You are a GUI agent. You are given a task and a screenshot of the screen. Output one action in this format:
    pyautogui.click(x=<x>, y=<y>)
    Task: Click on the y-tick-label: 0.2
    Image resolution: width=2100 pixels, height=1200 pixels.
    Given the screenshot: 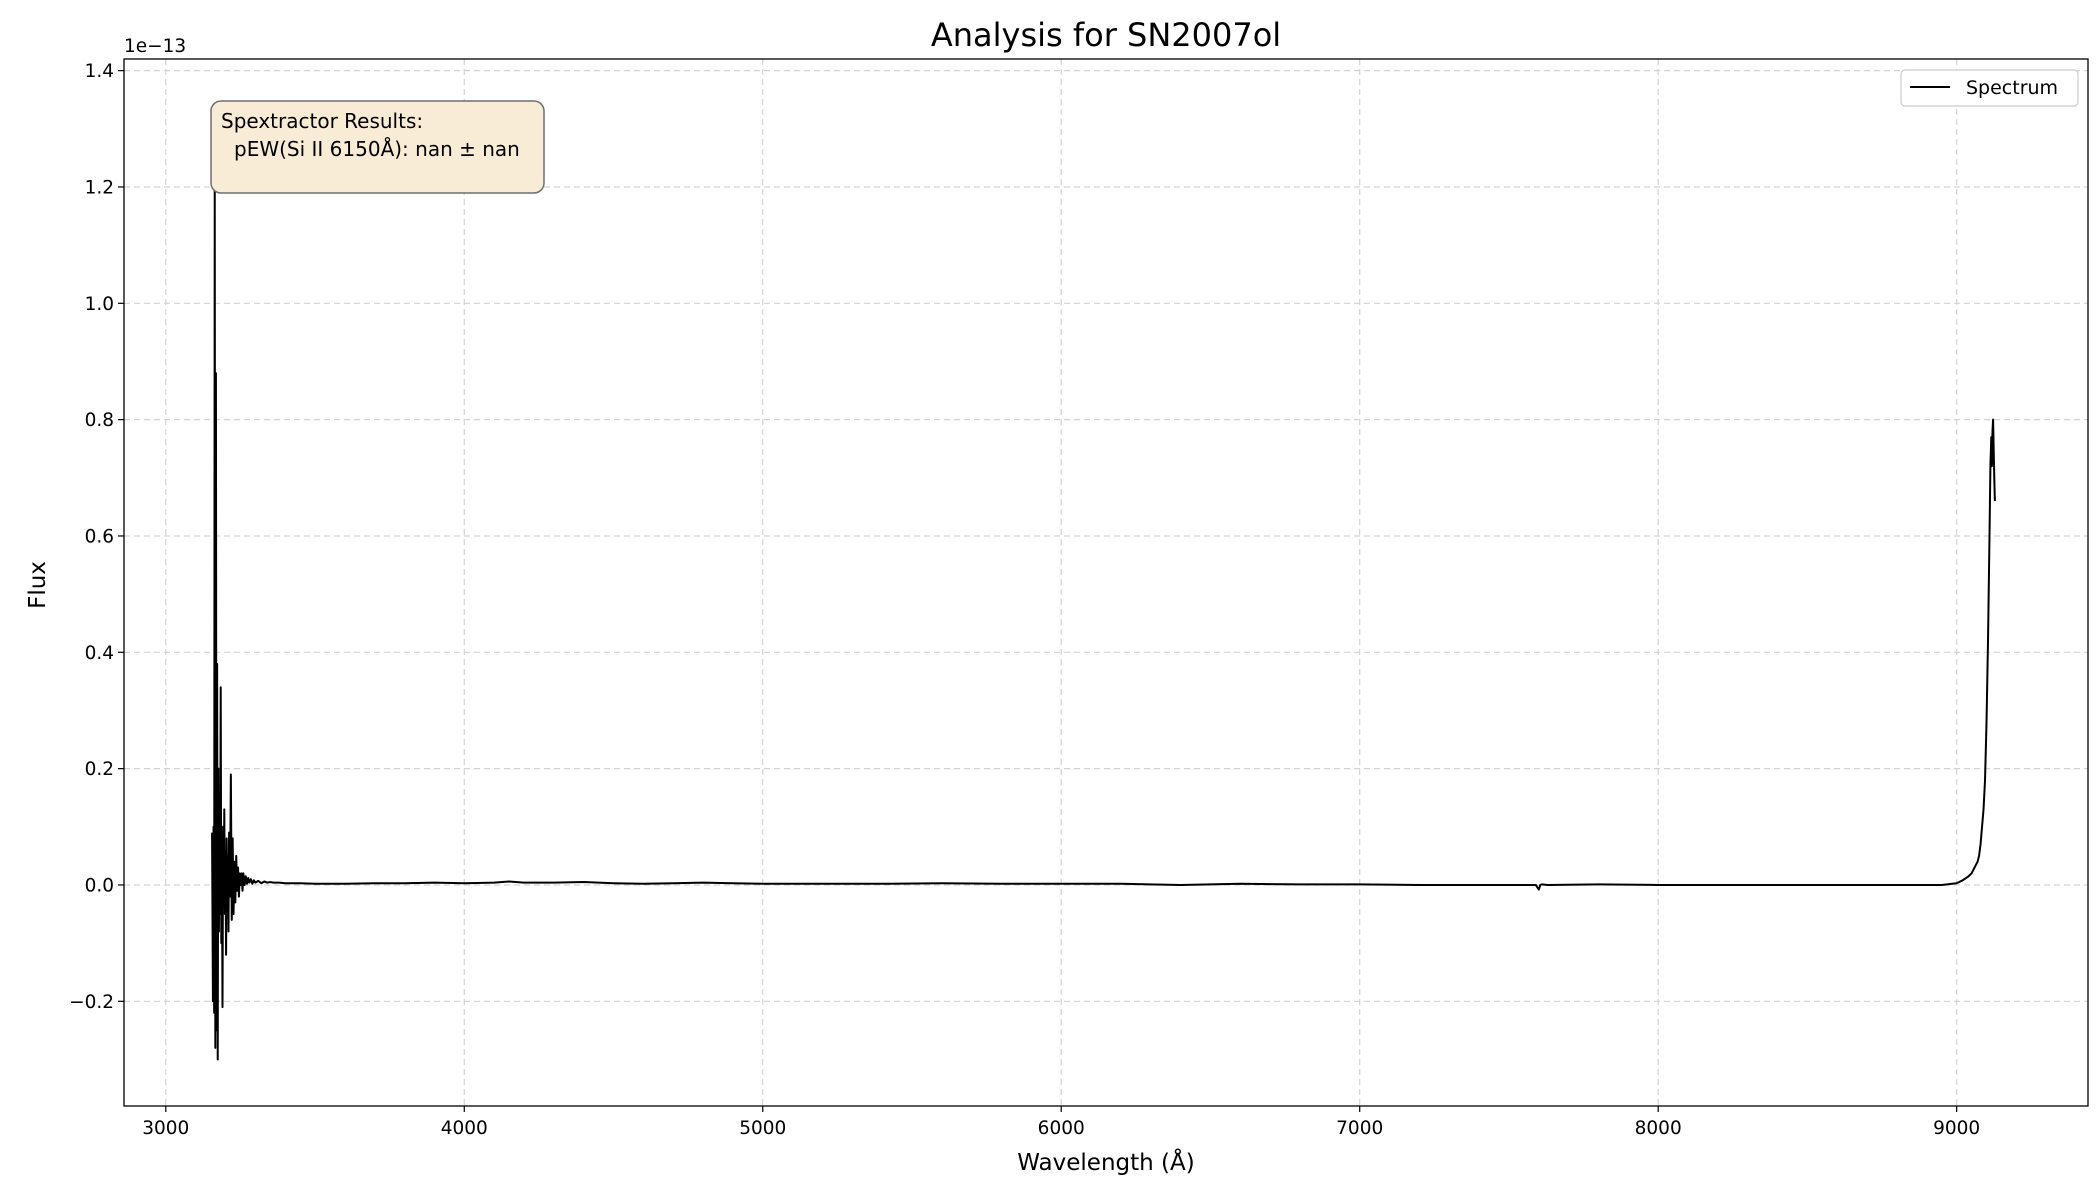 What is the action you would take?
    pyautogui.click(x=99, y=769)
    